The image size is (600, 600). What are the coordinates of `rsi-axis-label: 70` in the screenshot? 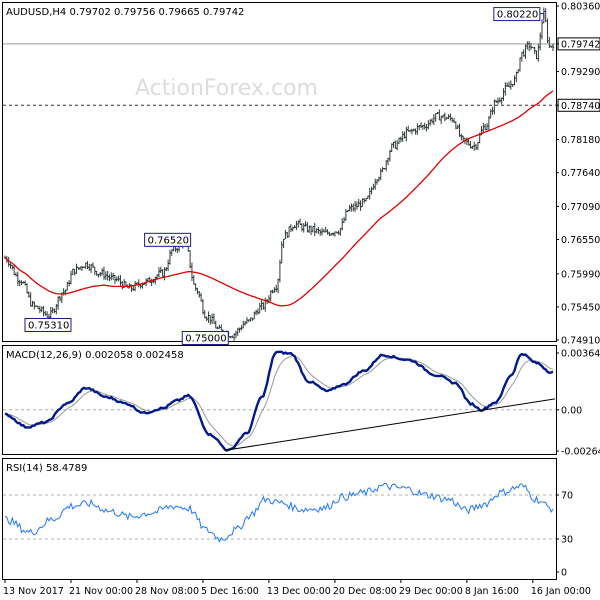 It's located at (567, 496).